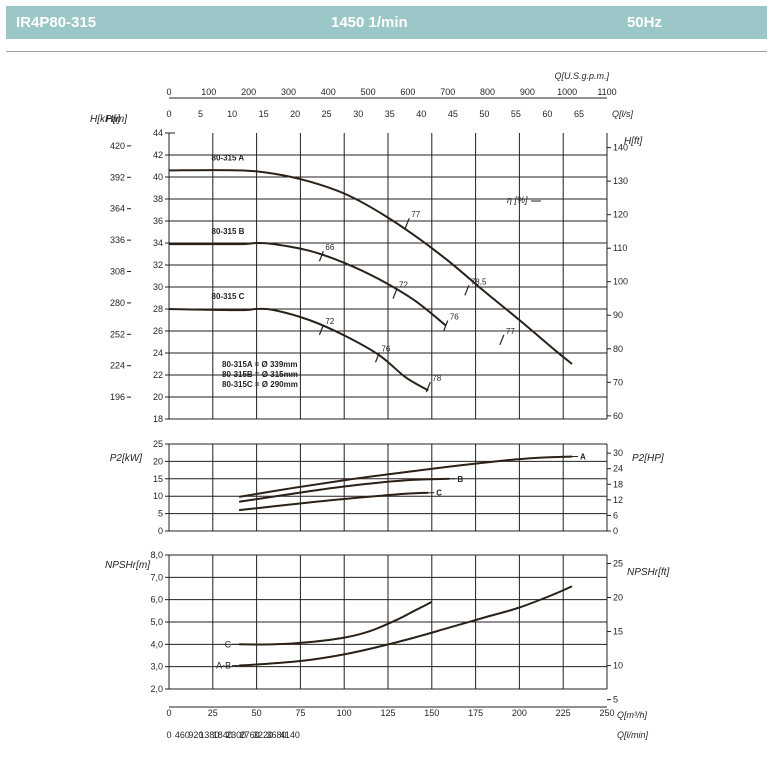  Describe the element at coordinates (158, 331) in the screenshot. I see `head-y-label-26: 26` at that location.